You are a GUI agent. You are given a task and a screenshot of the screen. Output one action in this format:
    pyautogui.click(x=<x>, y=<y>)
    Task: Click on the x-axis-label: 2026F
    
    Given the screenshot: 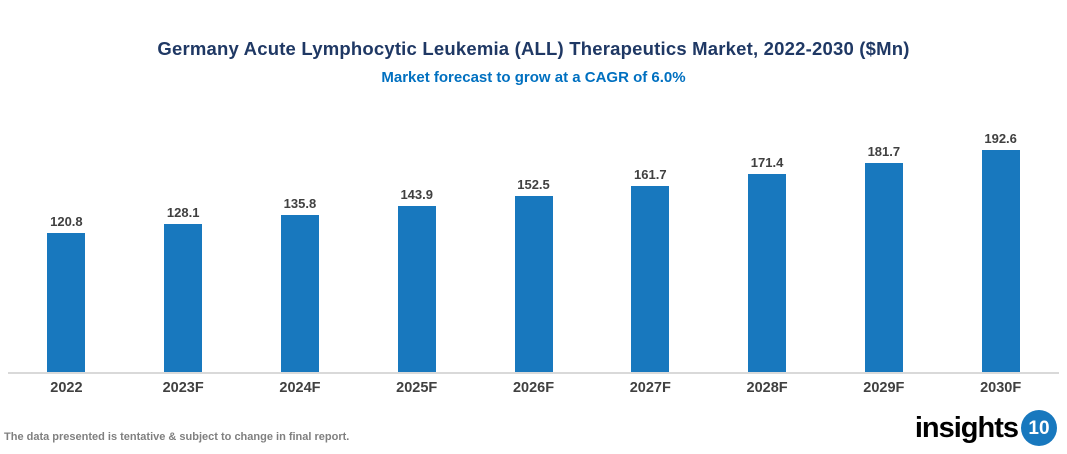 What is the action you would take?
    pyautogui.click(x=533, y=388)
    